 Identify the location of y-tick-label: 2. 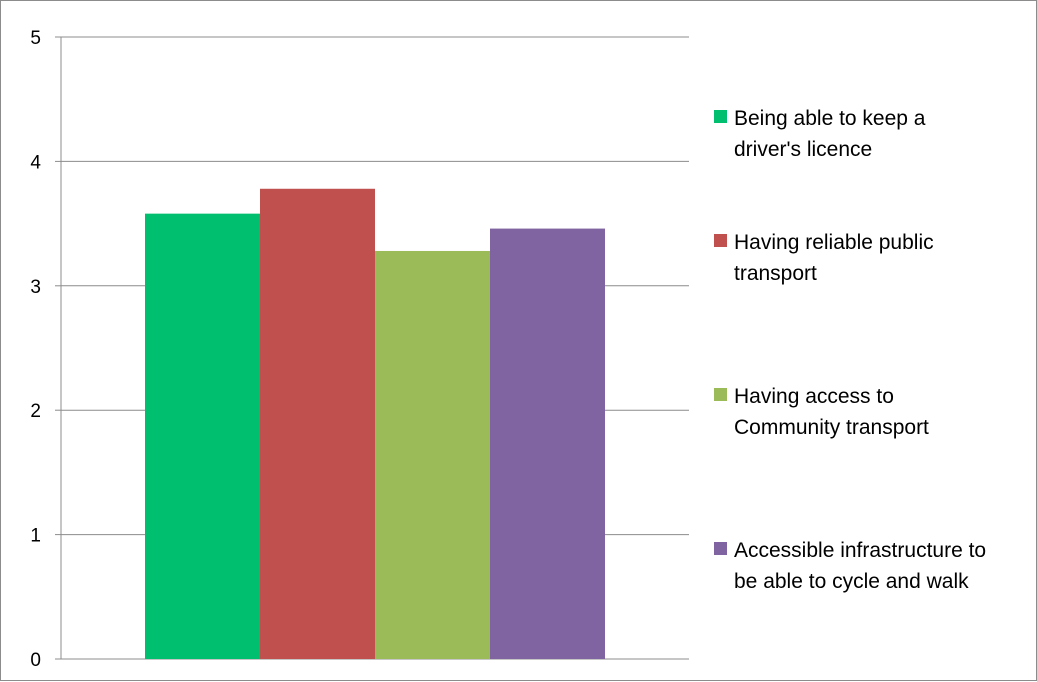
(35, 411).